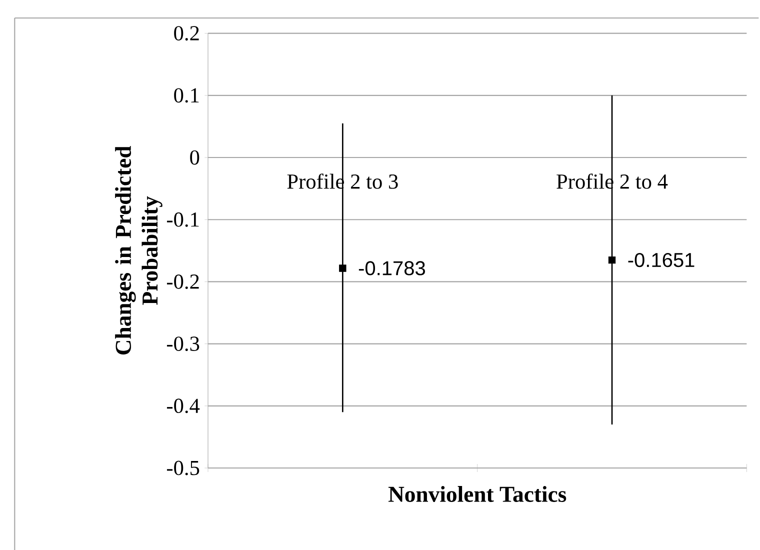 The width and height of the screenshot is (760, 550). Describe the element at coordinates (182, 281) in the screenshot. I see `y-tick-label: -0.2` at that location.